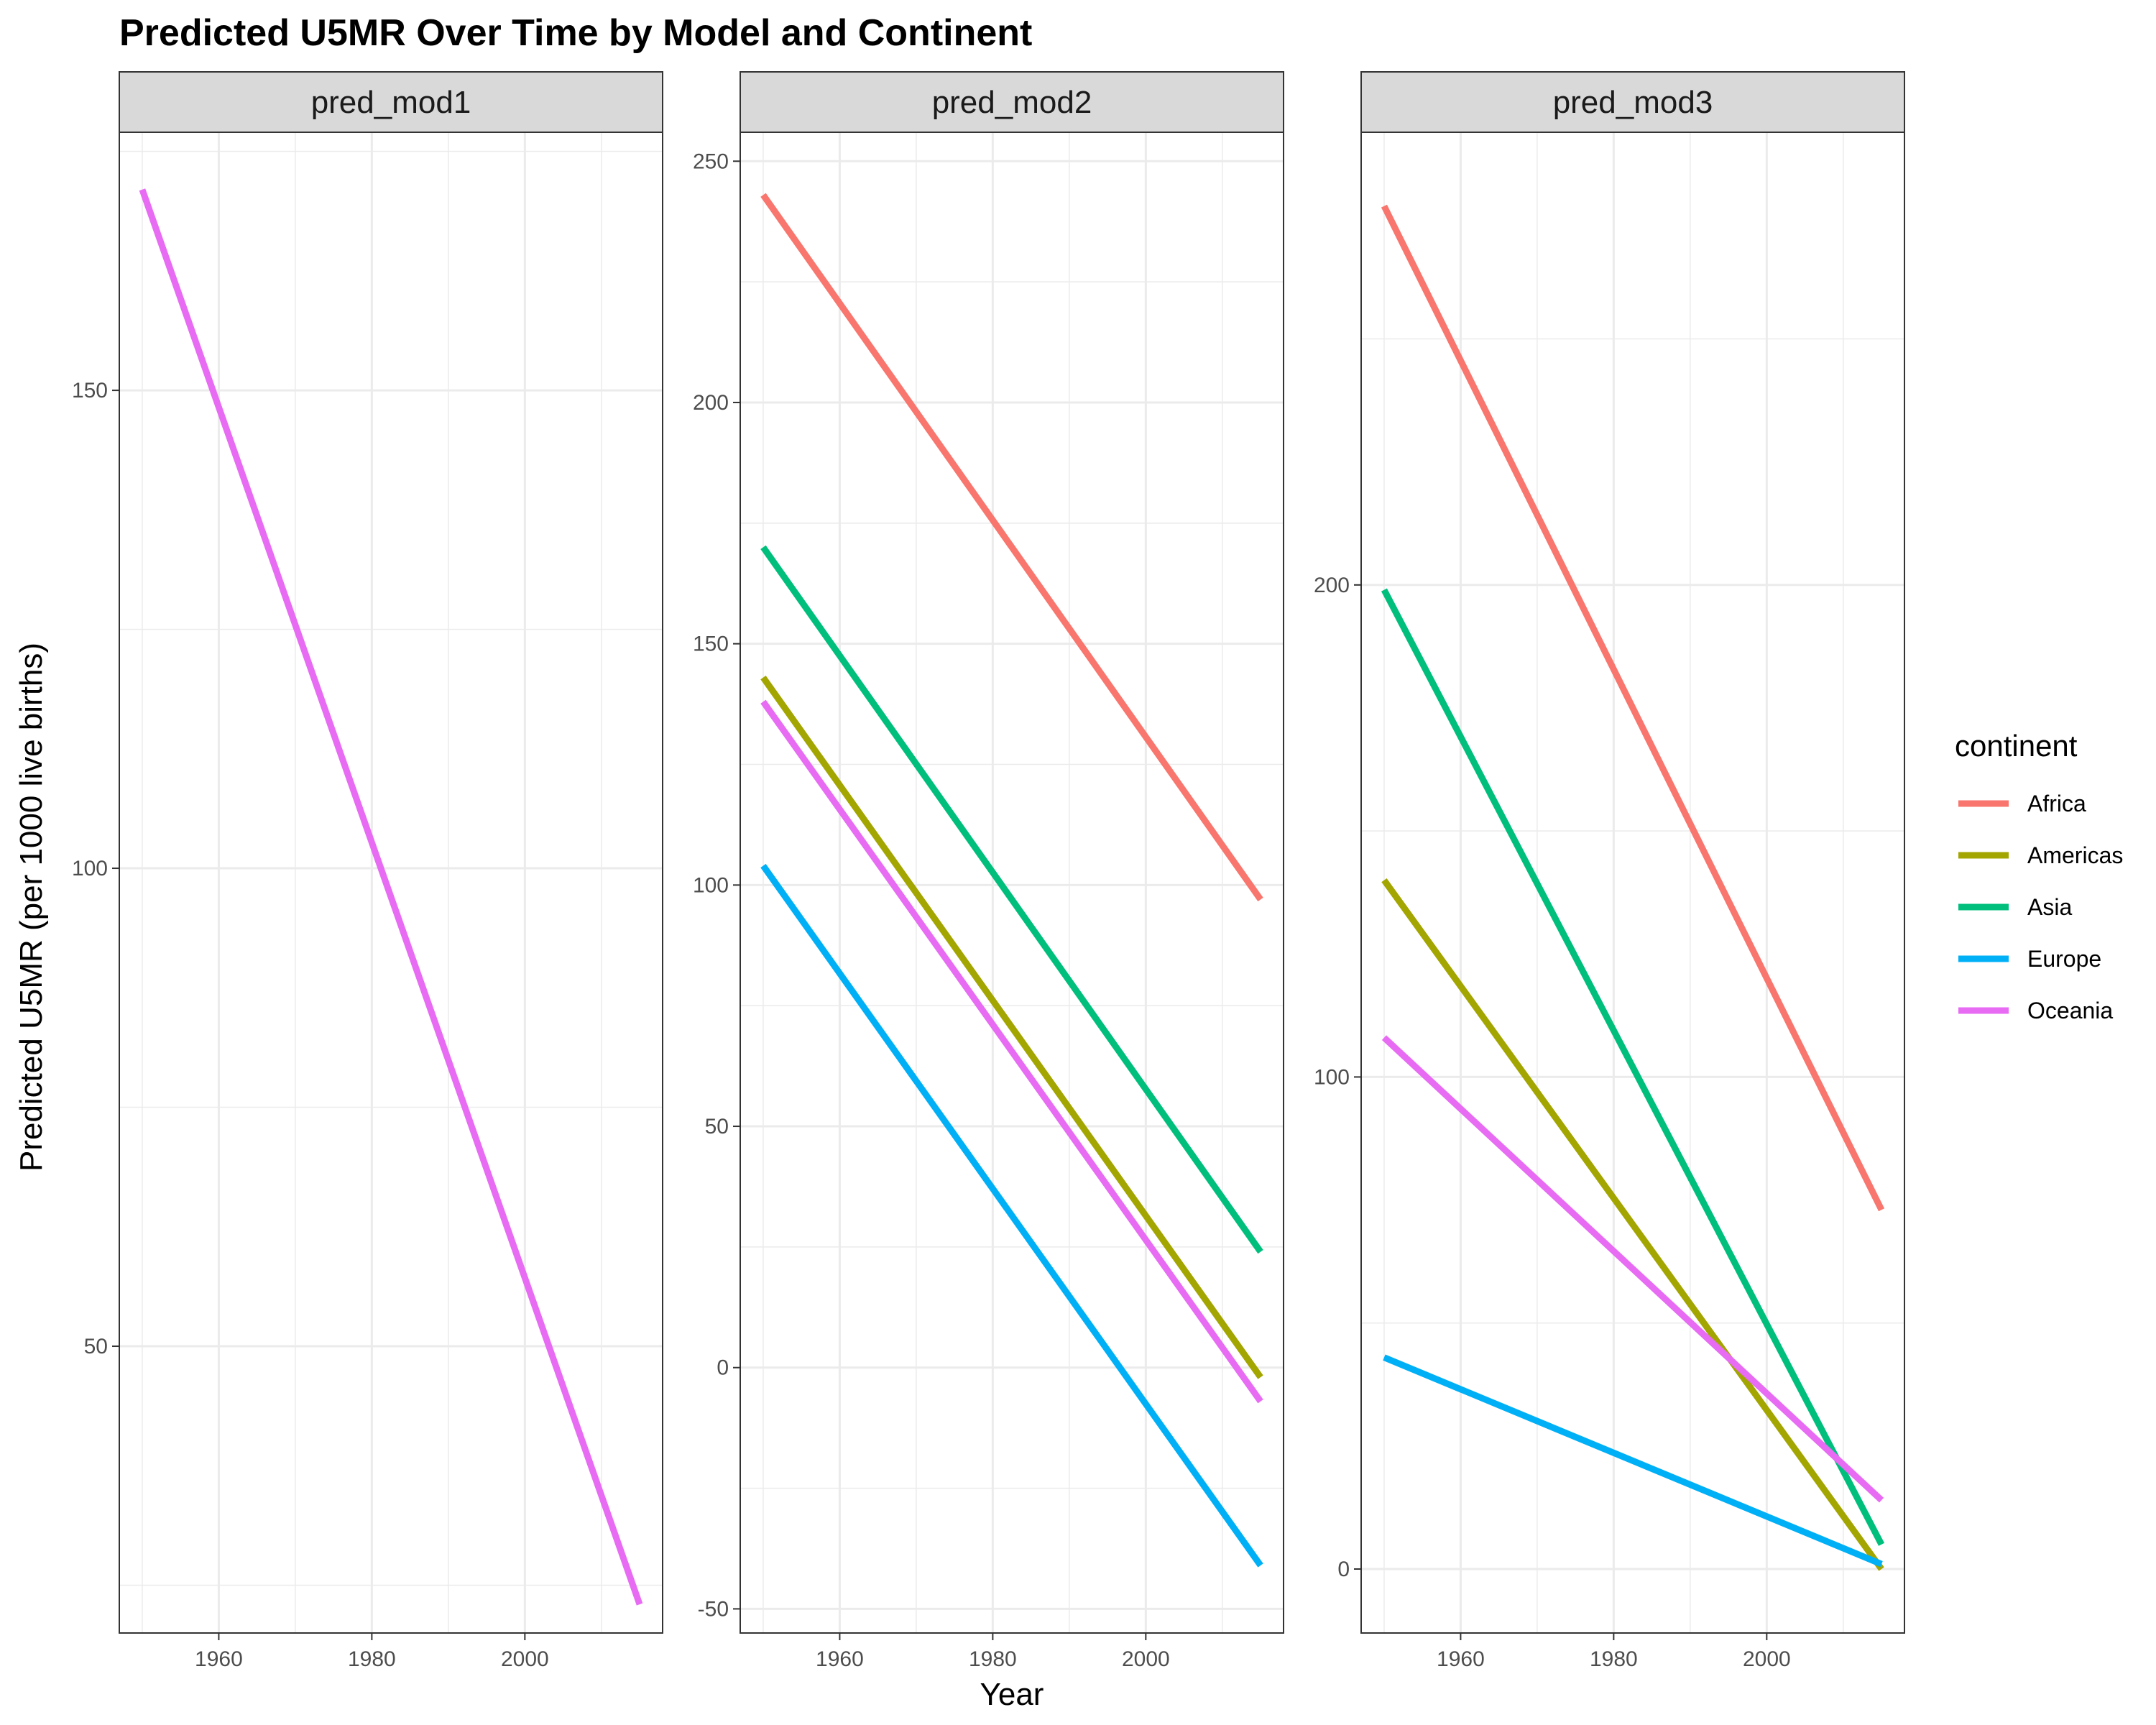  Describe the element at coordinates (711, 161) in the screenshot. I see `y-tick-label: 250` at that location.